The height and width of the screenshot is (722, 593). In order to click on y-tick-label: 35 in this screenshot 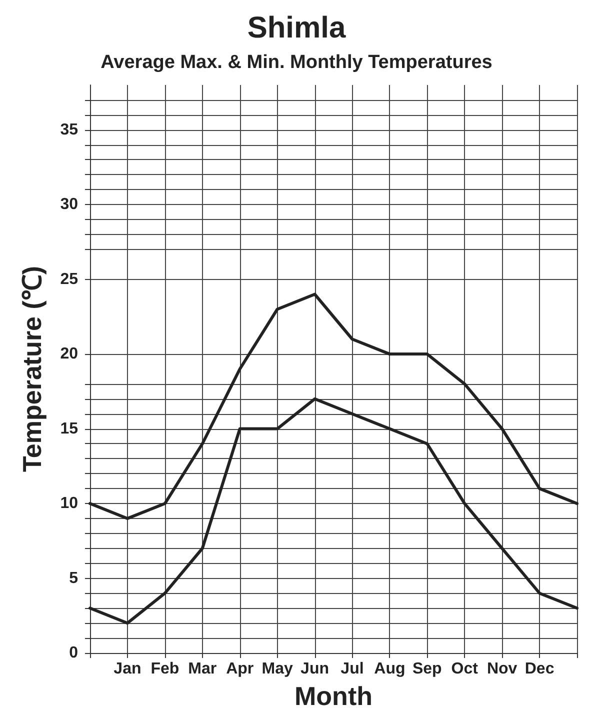, I will do `click(69, 129)`.